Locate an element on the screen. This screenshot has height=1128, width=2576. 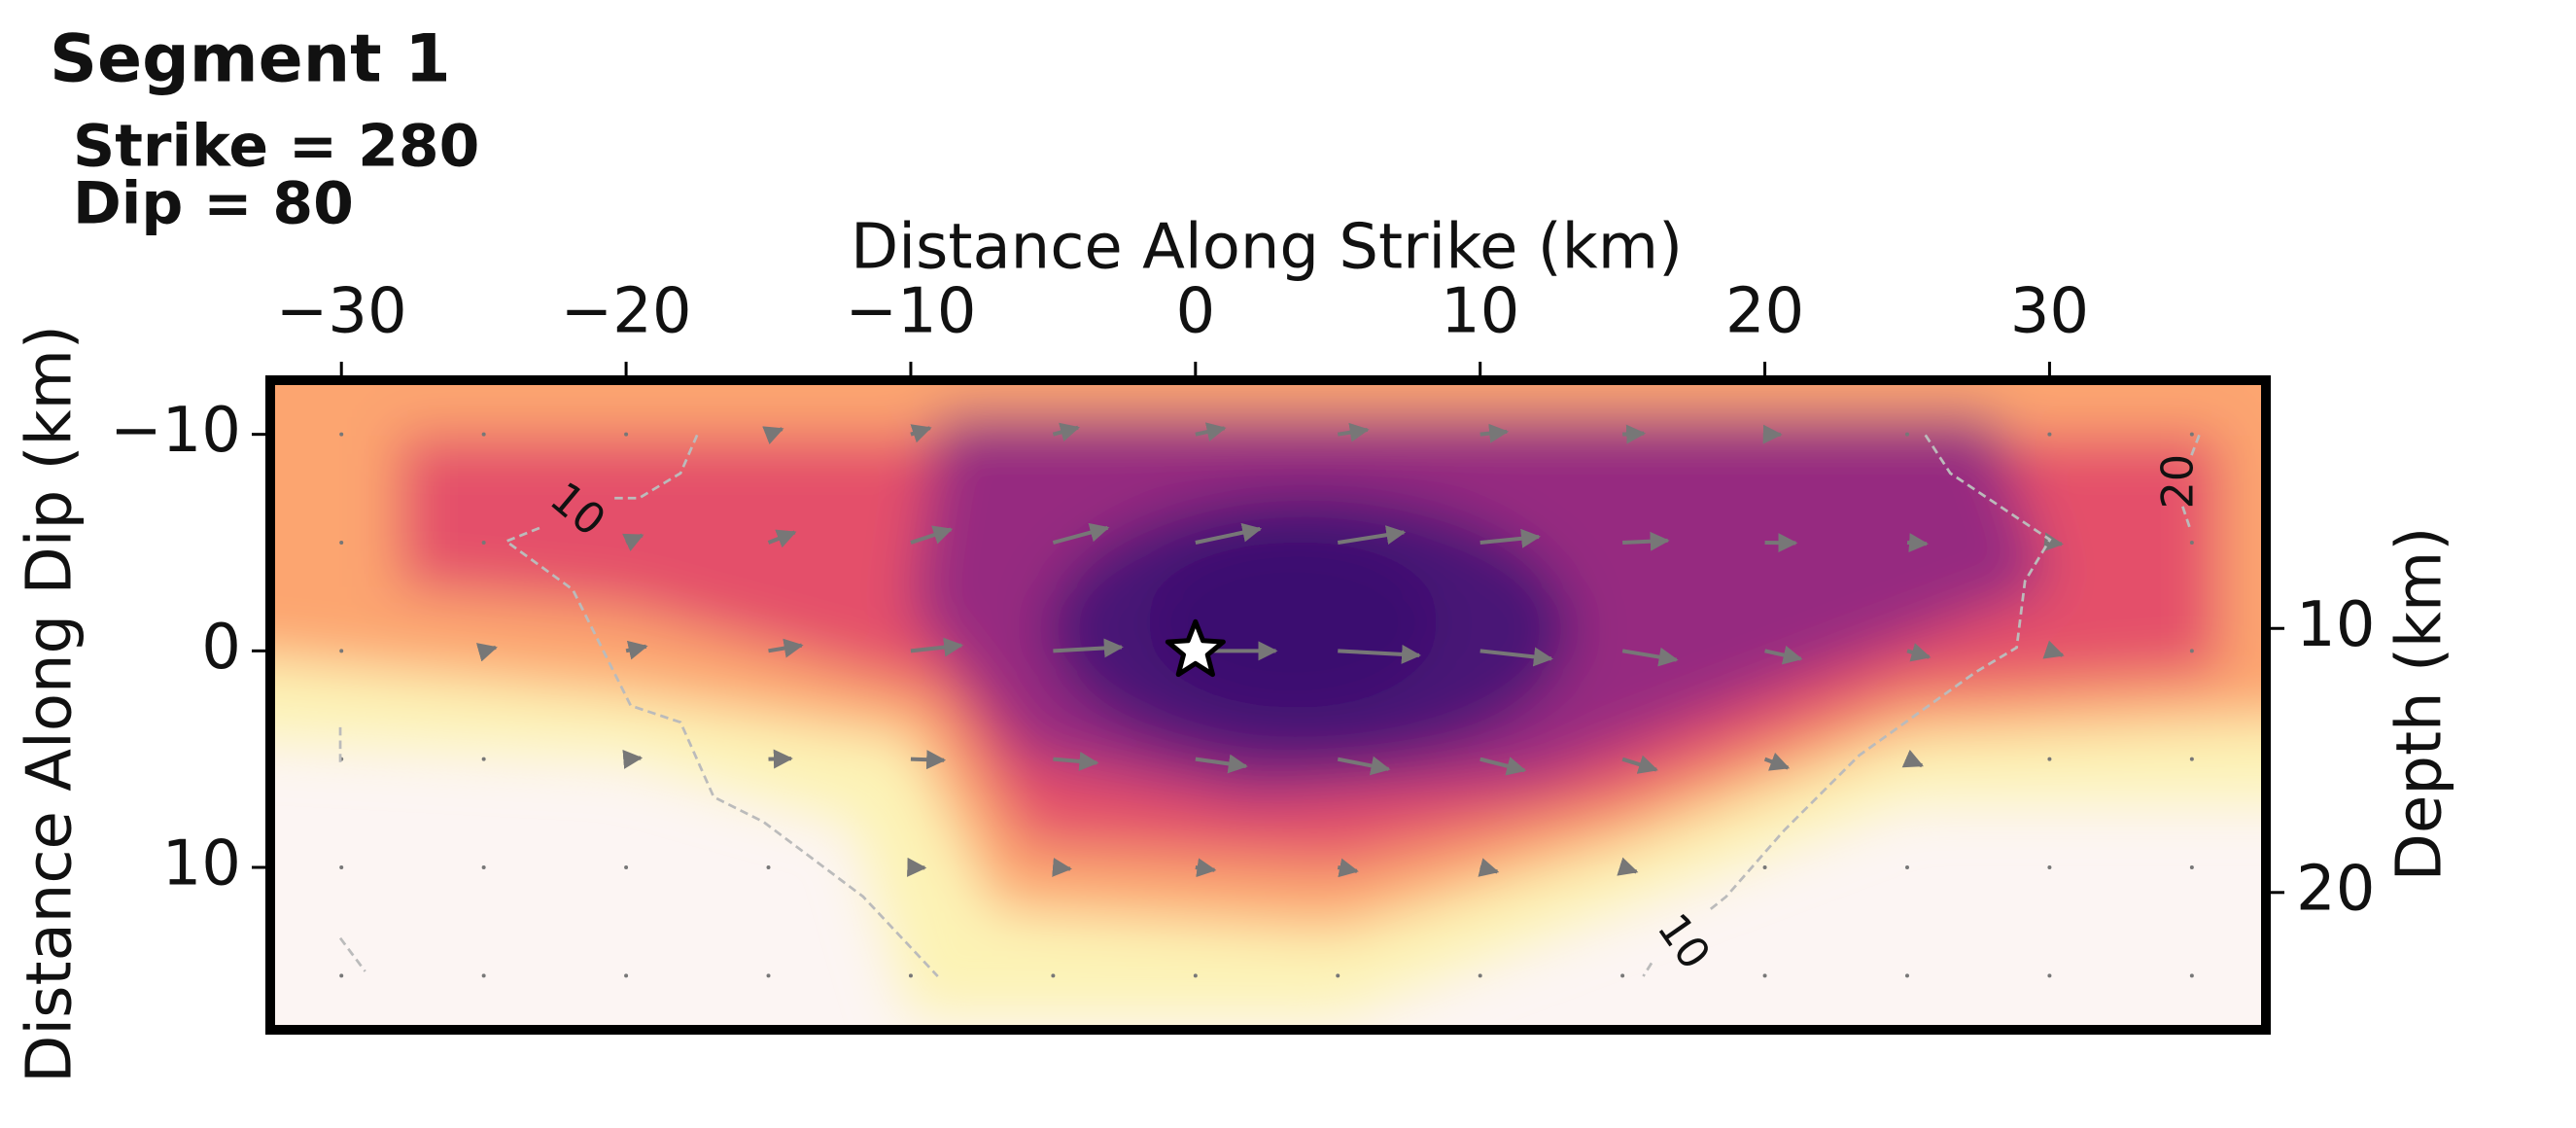
x-tick-label: 30 is located at coordinates (2049, 312).